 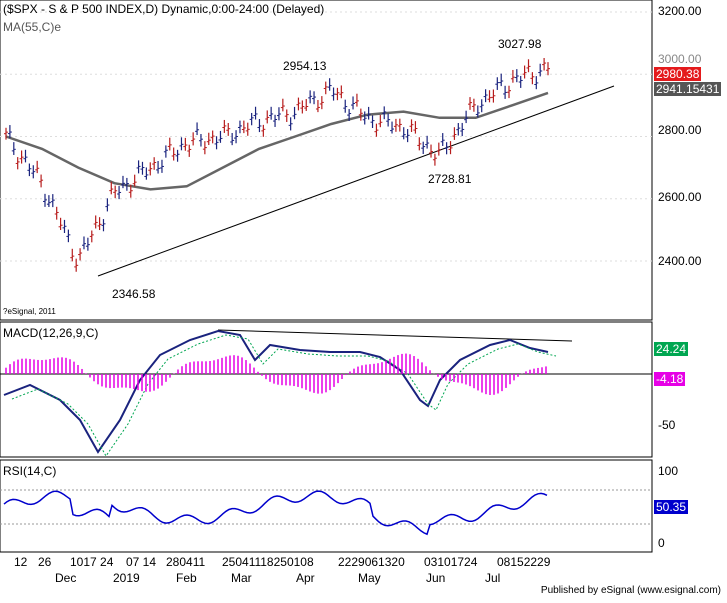 What do you see at coordinates (45, 562) in the screenshot?
I see `x-day-26: 26` at bounding box center [45, 562].